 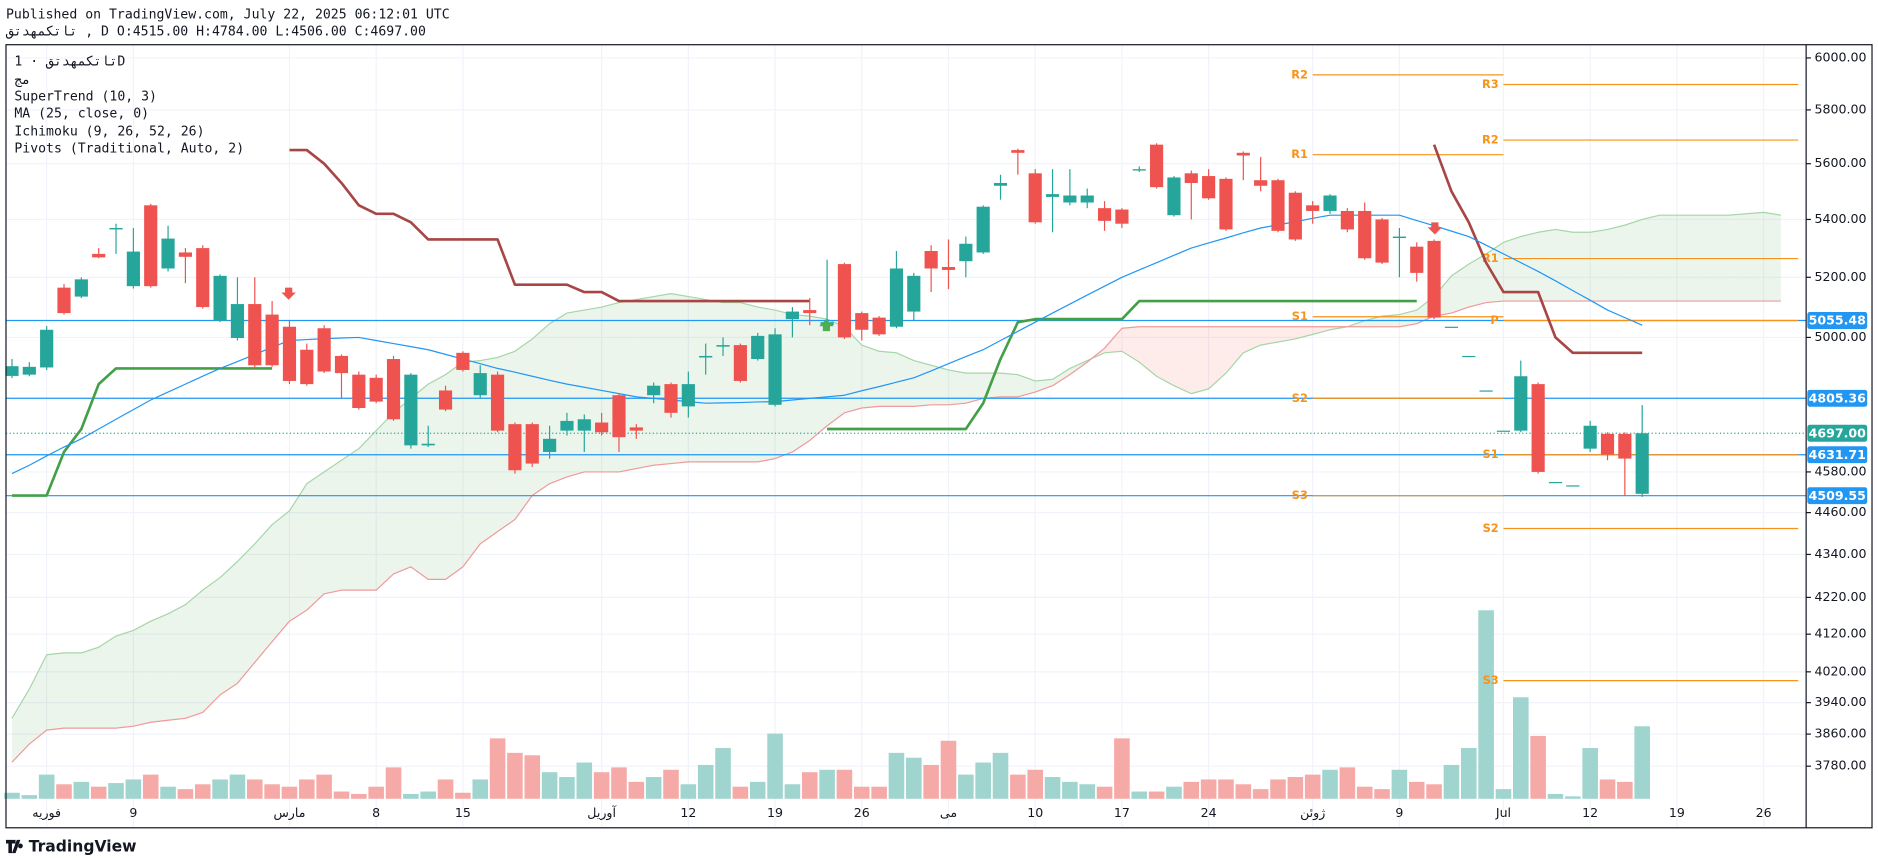 I want to click on logo-text: TradingView, so click(x=83, y=846).